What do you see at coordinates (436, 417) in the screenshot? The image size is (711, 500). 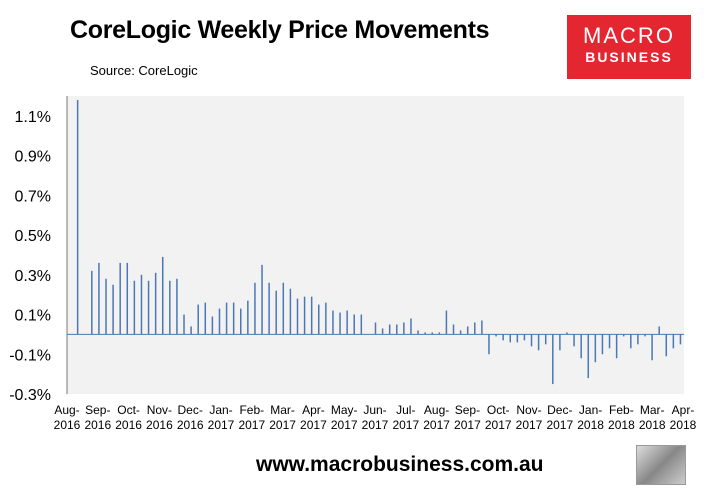 I see `x-tick-label: Aug-2017` at bounding box center [436, 417].